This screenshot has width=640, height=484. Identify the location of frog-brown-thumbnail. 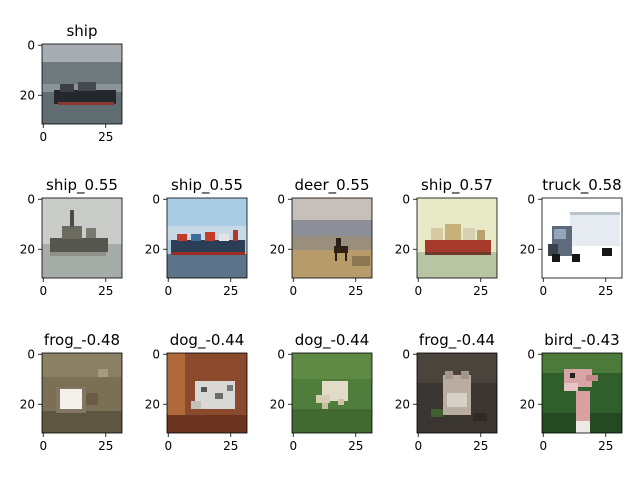
(82, 393).